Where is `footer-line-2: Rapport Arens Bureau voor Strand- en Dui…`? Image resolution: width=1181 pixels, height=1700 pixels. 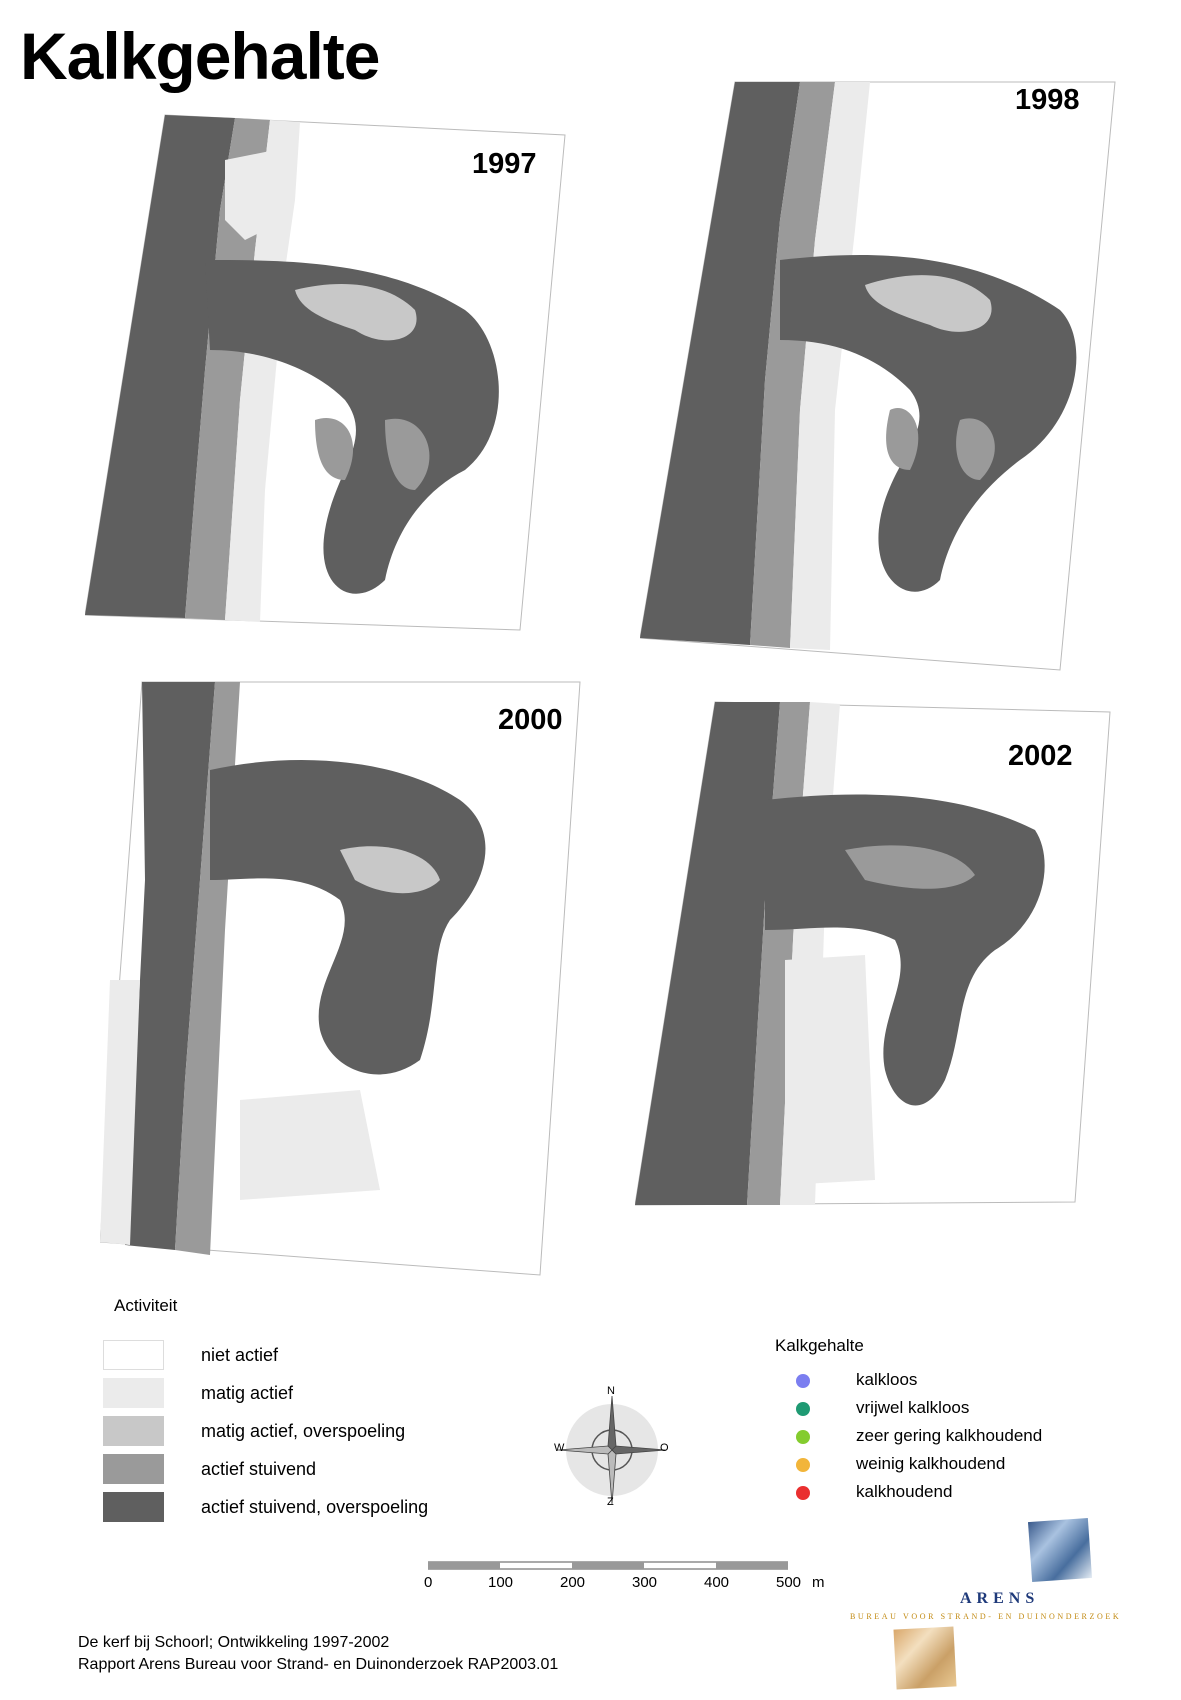 footer-line-2: Rapport Arens Bureau voor Strand- en Dui… is located at coordinates (318, 1664).